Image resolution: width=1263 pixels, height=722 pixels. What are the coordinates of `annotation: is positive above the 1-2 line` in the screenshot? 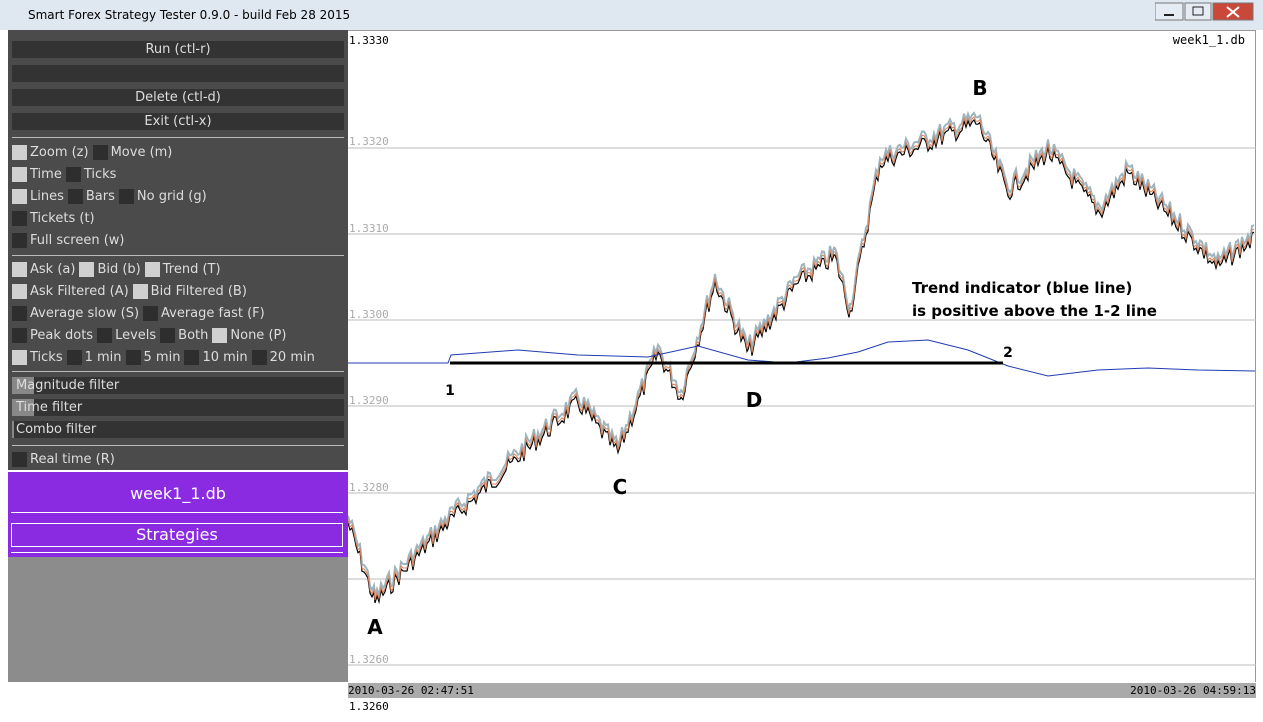 It's located at (1034, 311).